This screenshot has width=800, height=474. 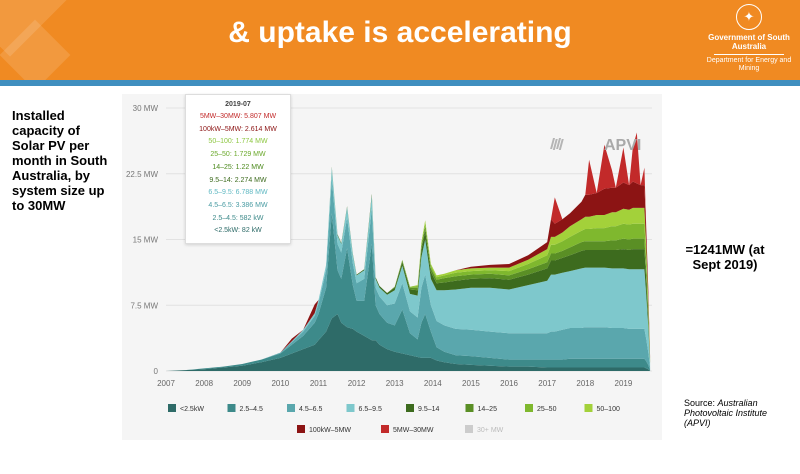 What do you see at coordinates (238, 218) in the screenshot?
I see `tooltip-row: 2.5–4.5: 582 kW` at bounding box center [238, 218].